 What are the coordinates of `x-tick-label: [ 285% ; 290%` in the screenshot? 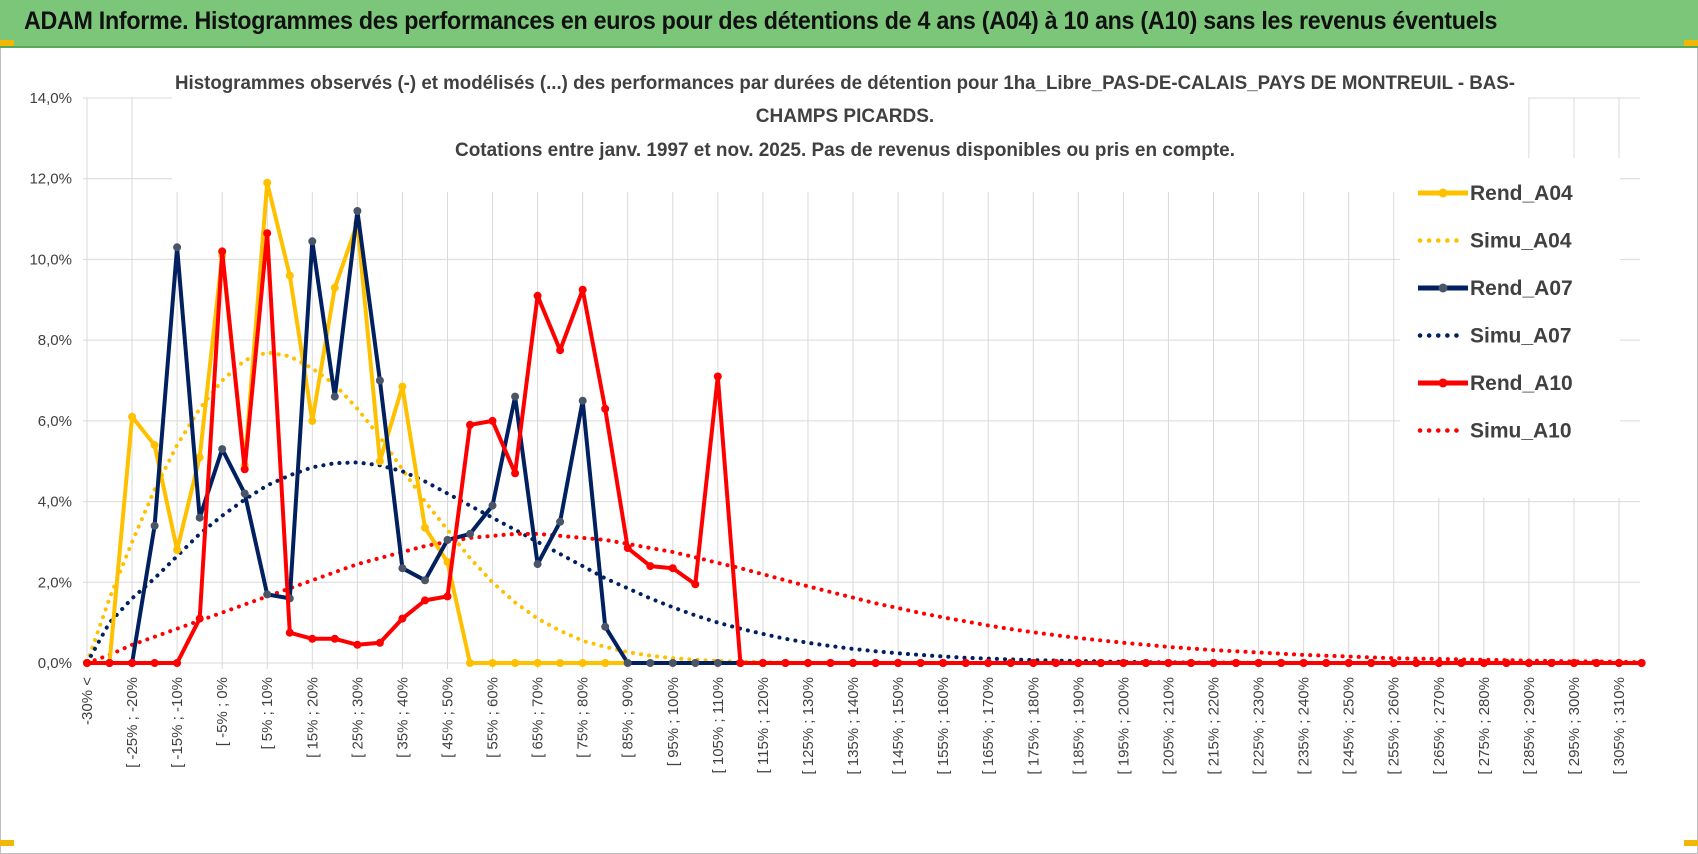 It's located at (1529, 726).